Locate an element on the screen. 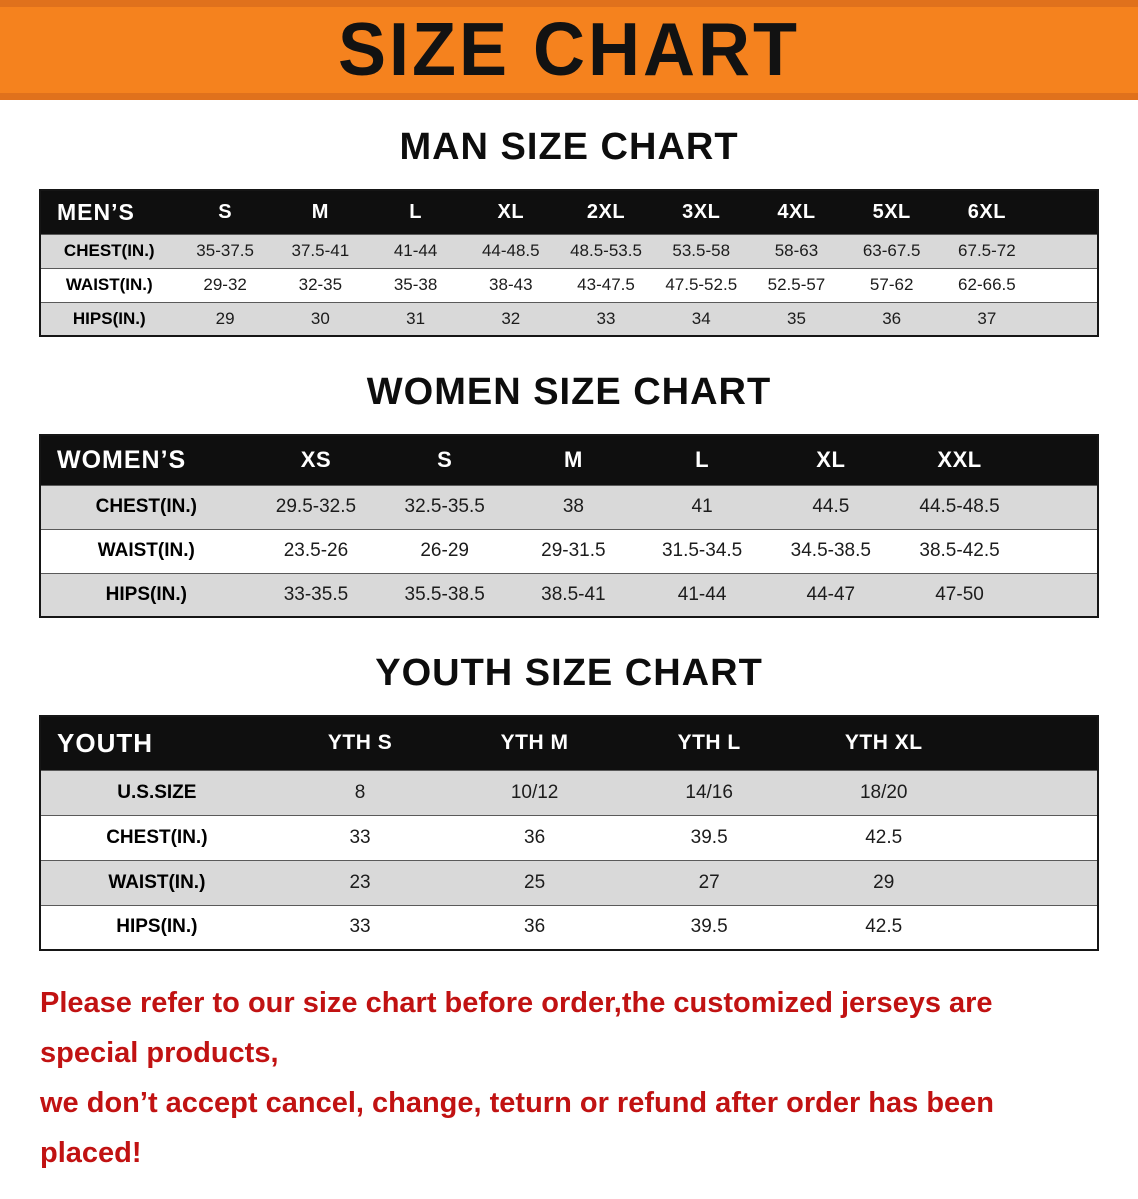 The height and width of the screenshot is (1199, 1138). size-value: 53.5-58 is located at coordinates (701, 250).